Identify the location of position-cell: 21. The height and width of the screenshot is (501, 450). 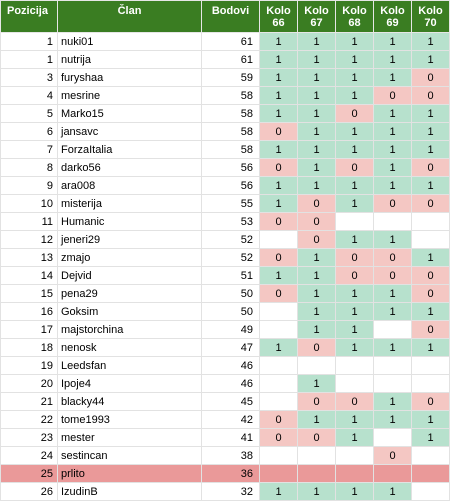
(29, 401).